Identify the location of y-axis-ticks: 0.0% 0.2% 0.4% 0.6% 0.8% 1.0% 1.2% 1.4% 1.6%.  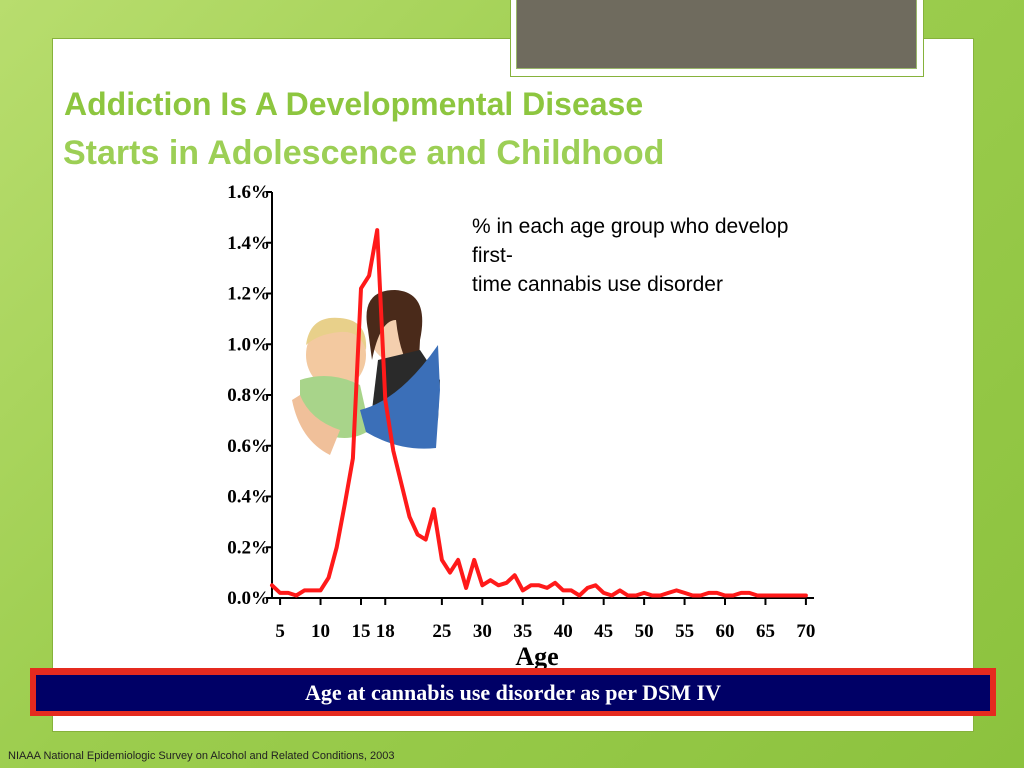
(249, 395).